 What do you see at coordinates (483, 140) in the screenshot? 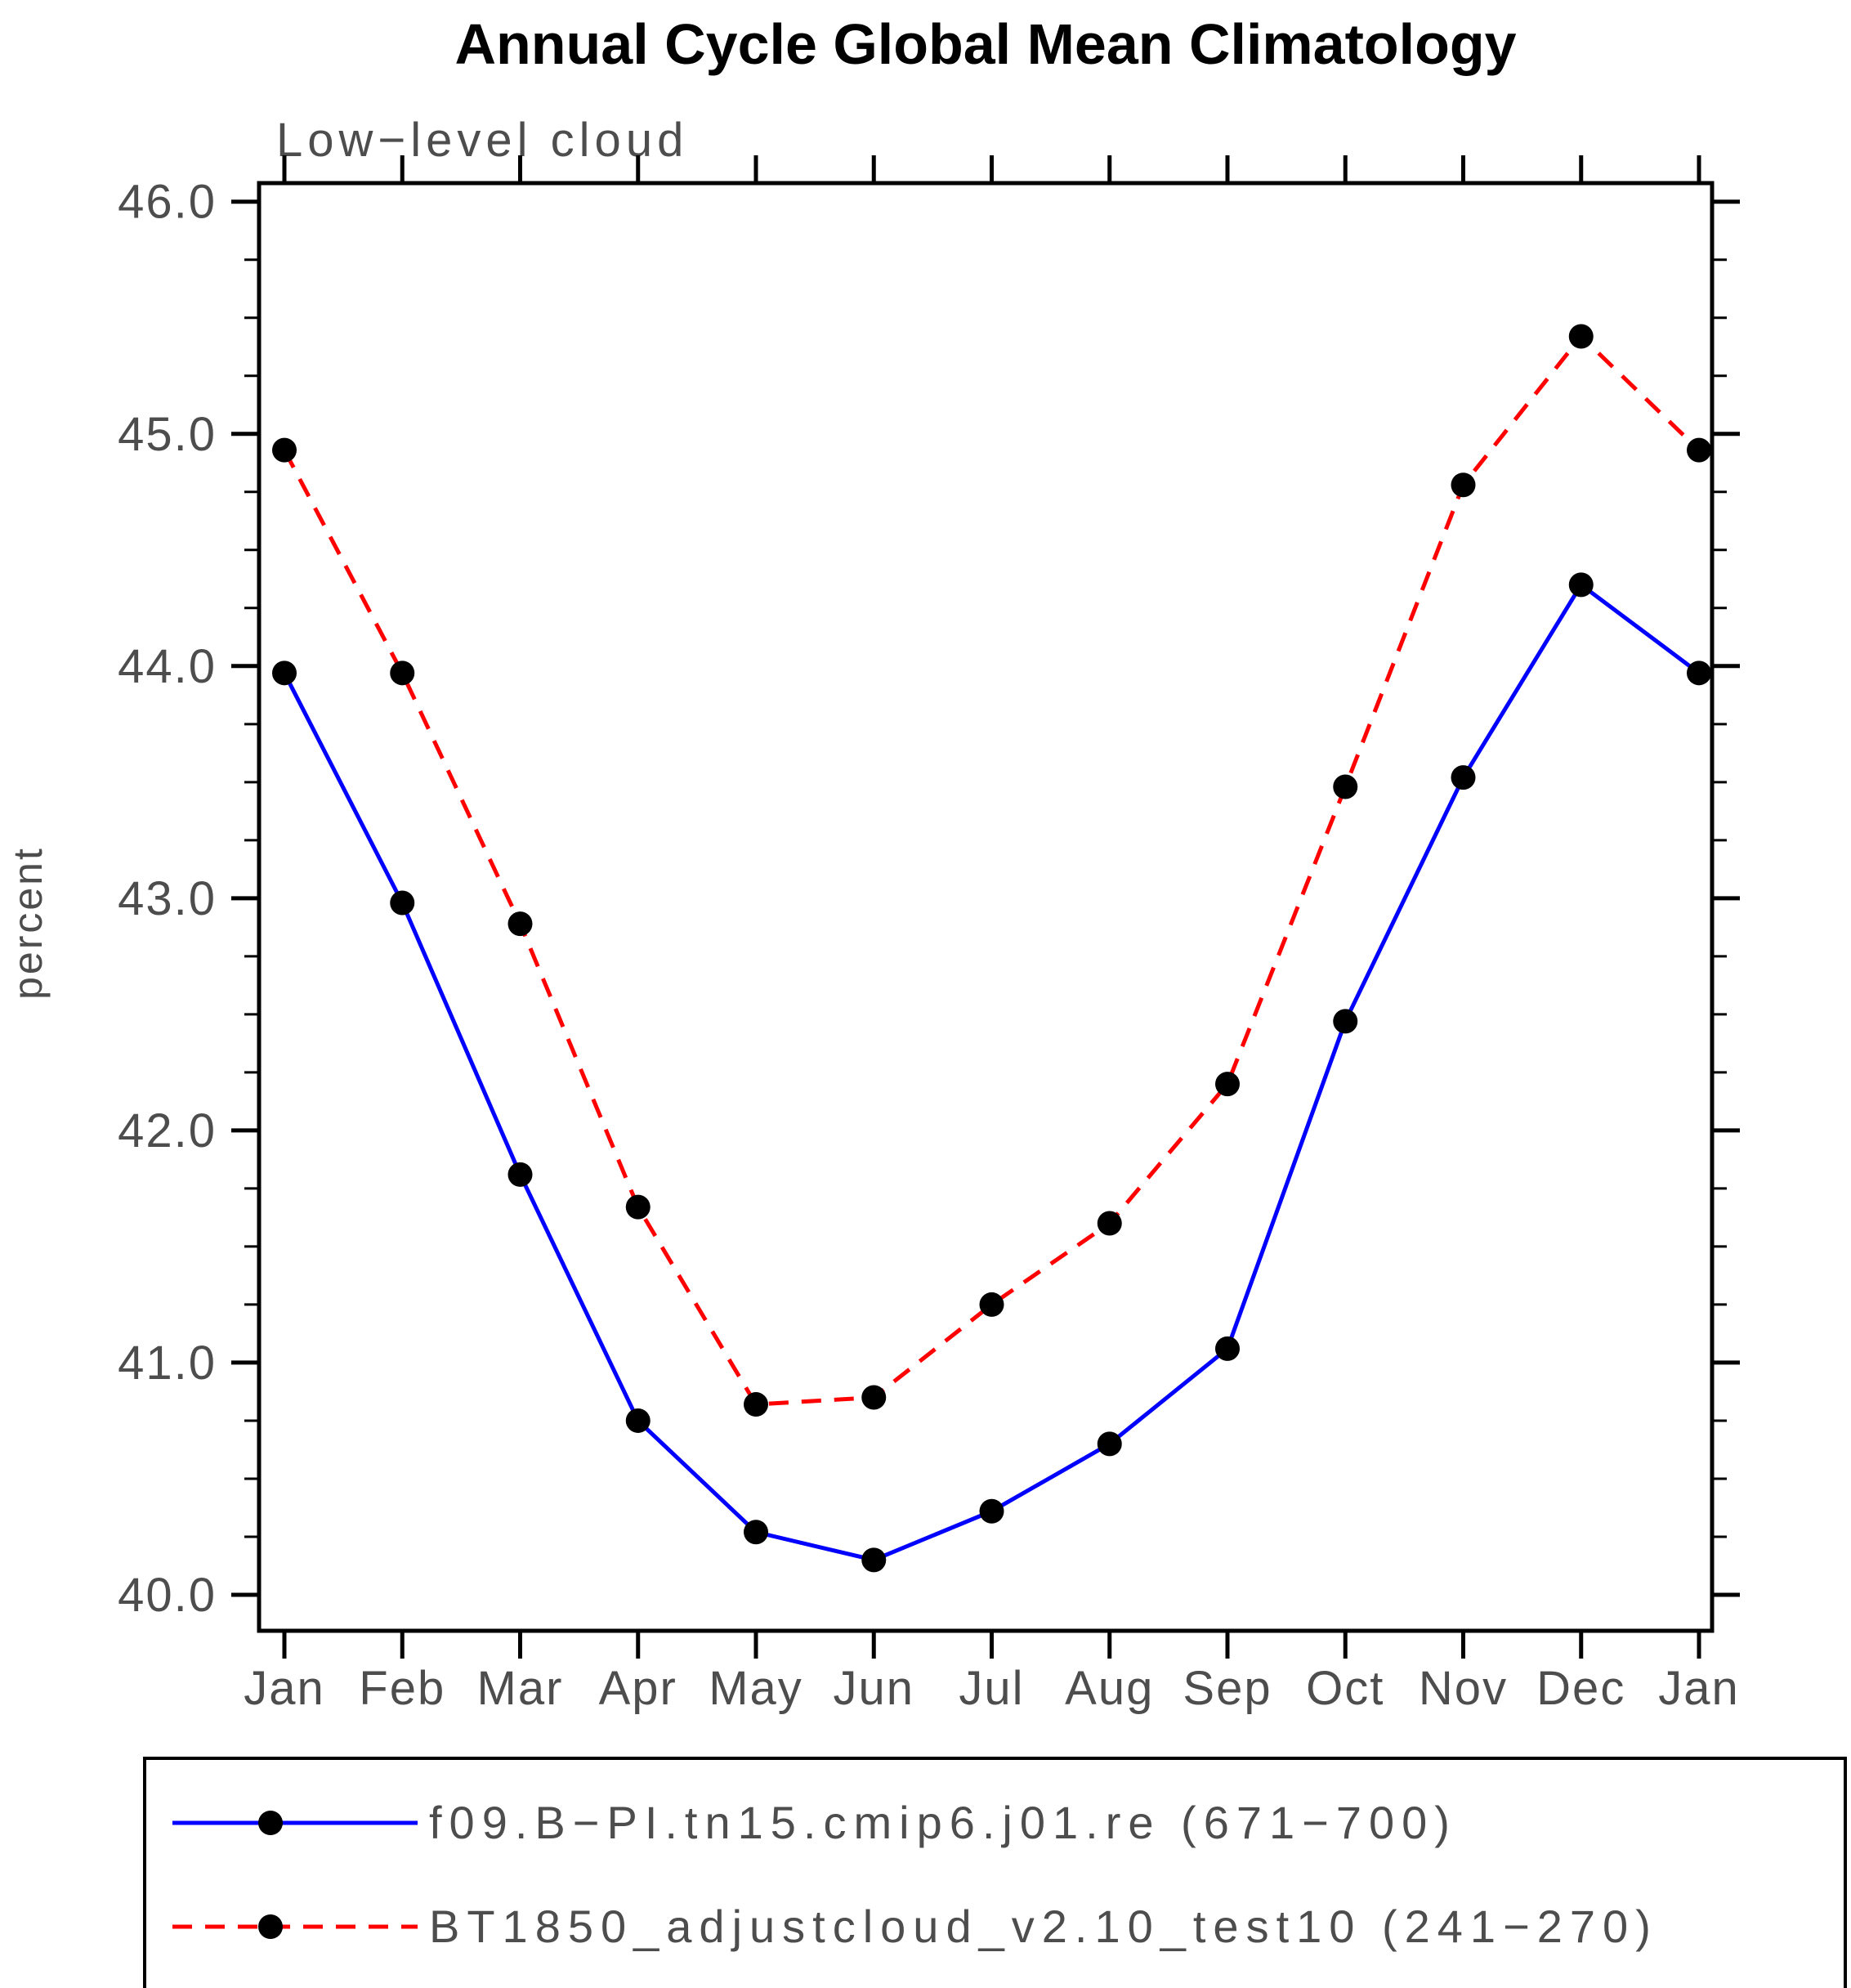
I see `chart-subtitle: Low−level cloud` at bounding box center [483, 140].